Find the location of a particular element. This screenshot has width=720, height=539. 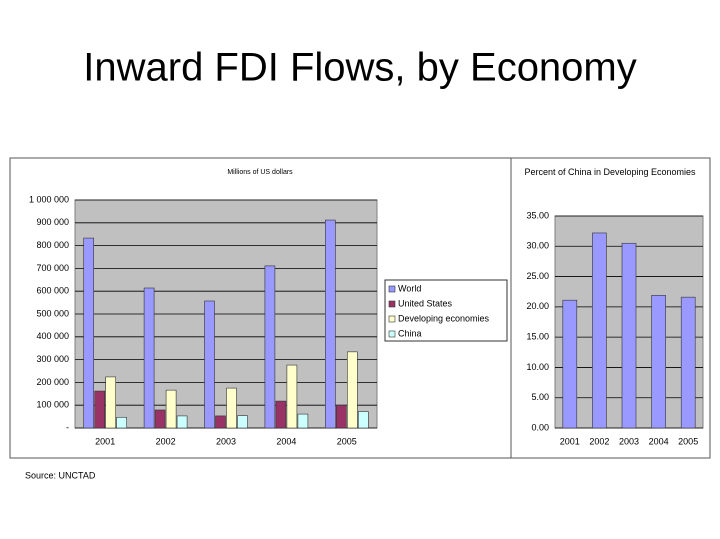

y-tick-label: 900 000 is located at coordinates (52, 222).